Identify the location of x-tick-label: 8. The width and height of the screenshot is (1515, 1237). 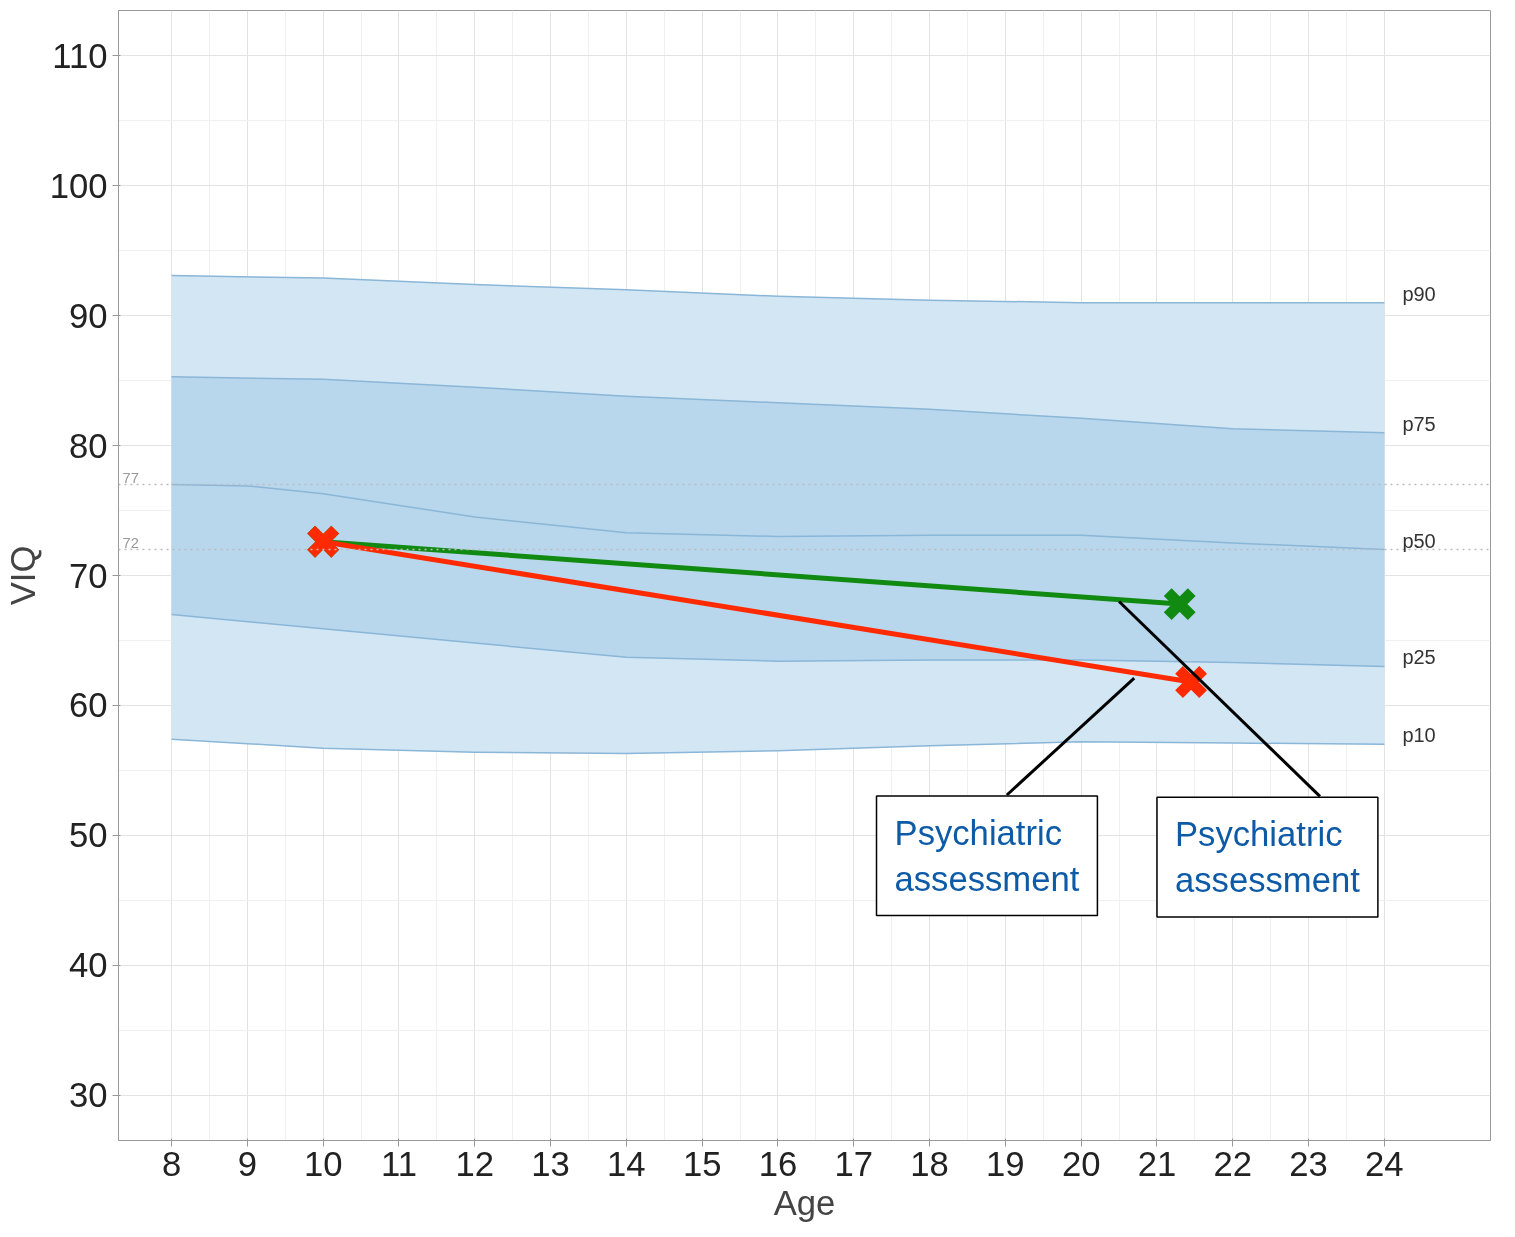
(171, 1163).